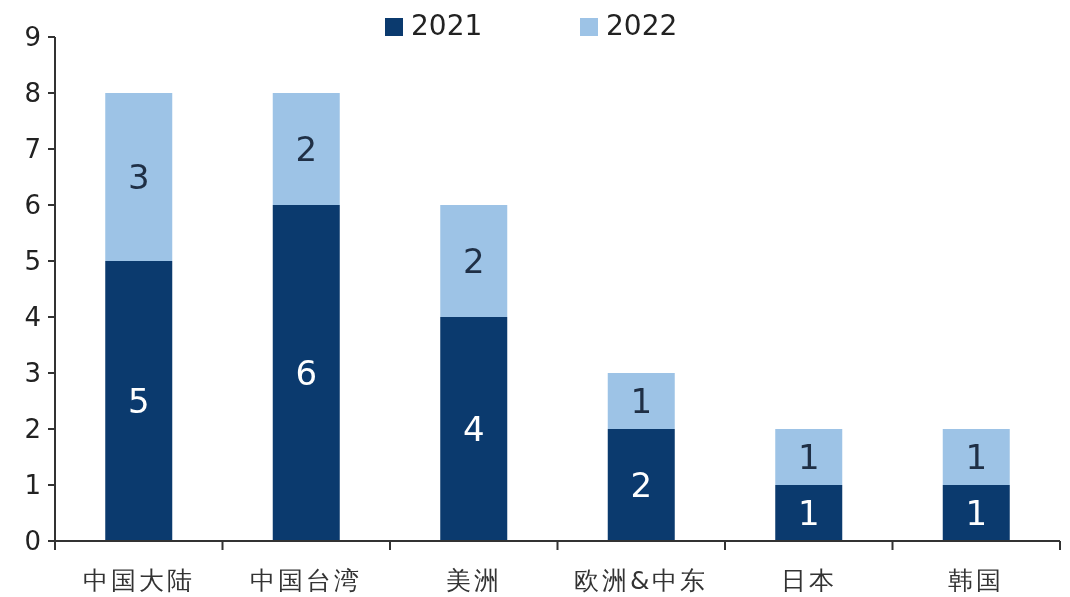 The width and height of the screenshot is (1070, 597). Describe the element at coordinates (32, 149) in the screenshot. I see `y-tick-label: 7` at that location.